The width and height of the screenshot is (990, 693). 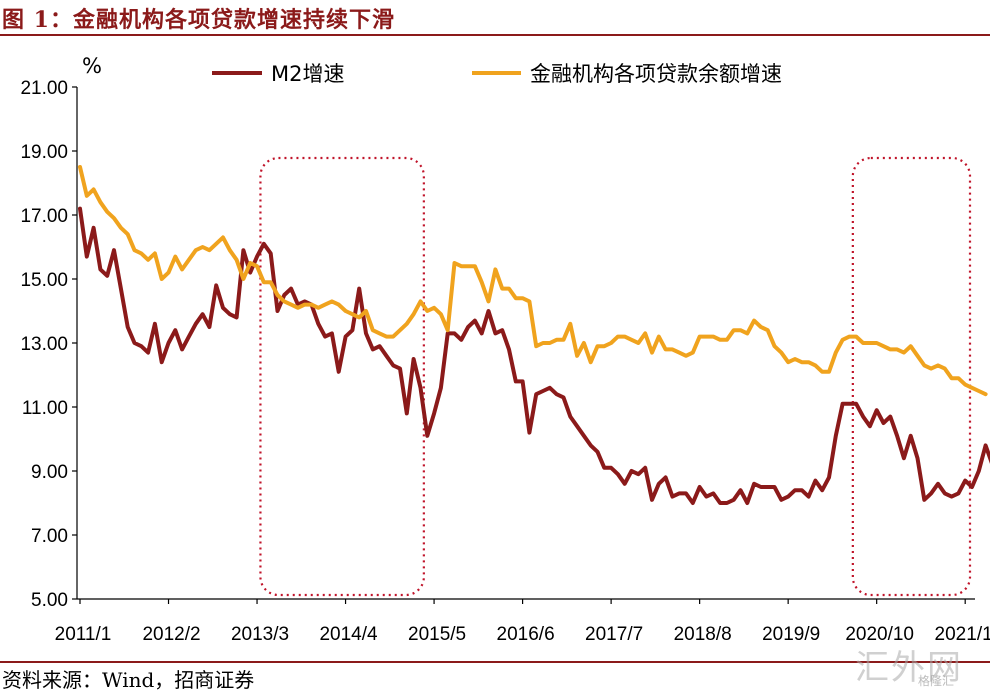 What do you see at coordinates (44, 344) in the screenshot?
I see `y-tick-label: 13.00` at bounding box center [44, 344].